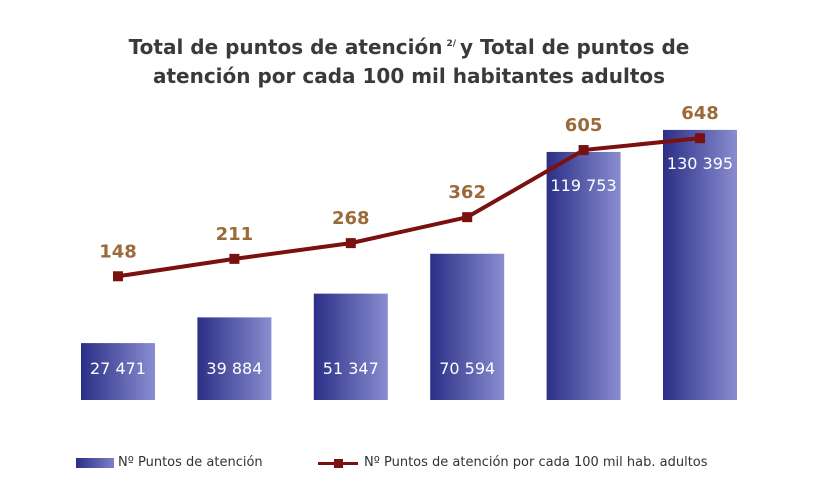 The image size is (818, 496). I want to click on title-text-1b: y Total de puntos de, so click(575, 47).